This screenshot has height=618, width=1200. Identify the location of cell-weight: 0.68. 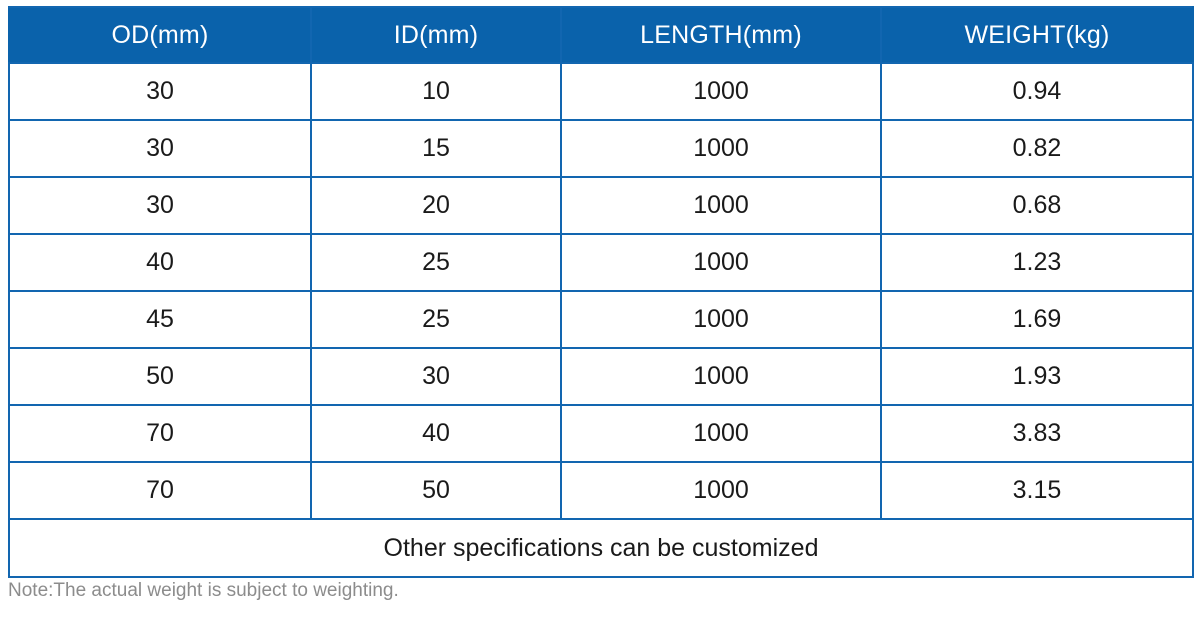
(1037, 205).